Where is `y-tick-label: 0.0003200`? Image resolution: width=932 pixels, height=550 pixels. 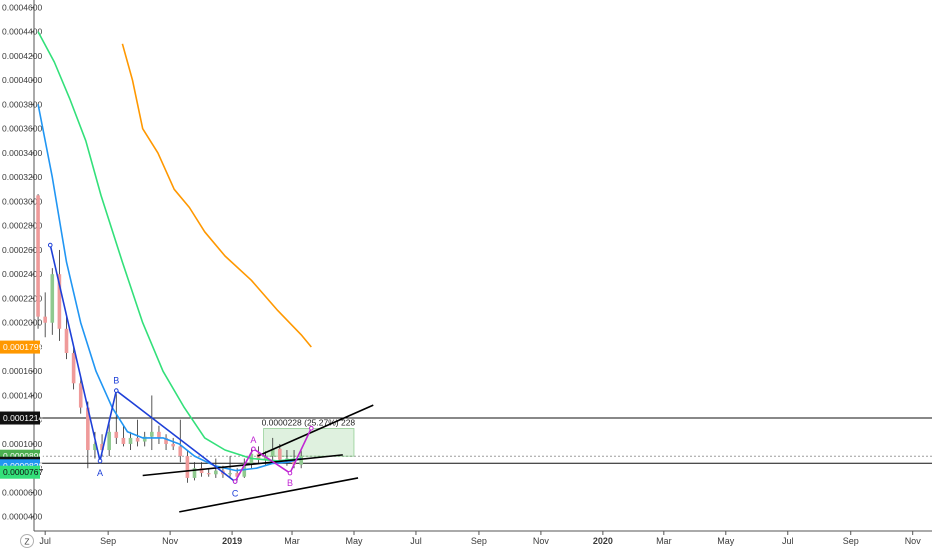 y-tick-label: 0.0003200 is located at coordinates (22, 177).